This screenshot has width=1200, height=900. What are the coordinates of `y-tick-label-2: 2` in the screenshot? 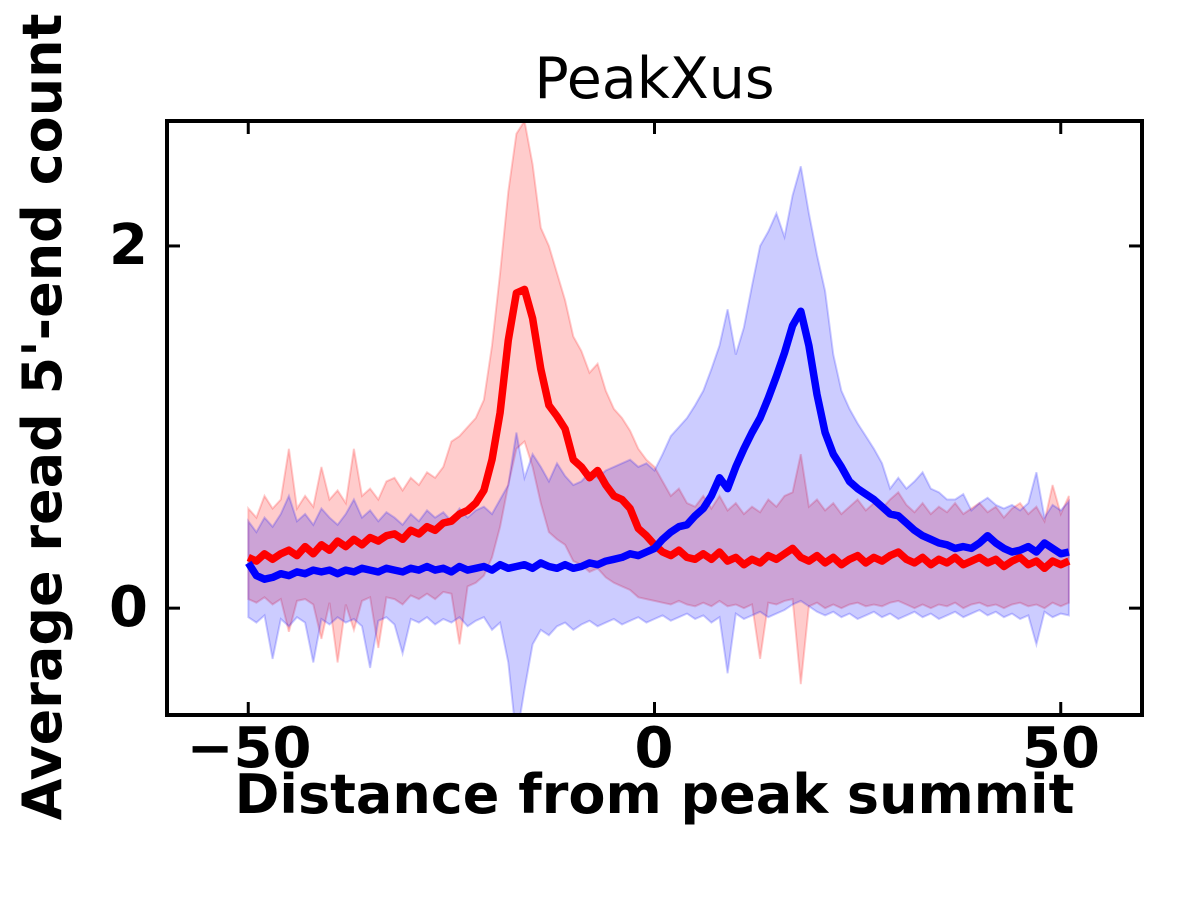 It's located at (128, 245).